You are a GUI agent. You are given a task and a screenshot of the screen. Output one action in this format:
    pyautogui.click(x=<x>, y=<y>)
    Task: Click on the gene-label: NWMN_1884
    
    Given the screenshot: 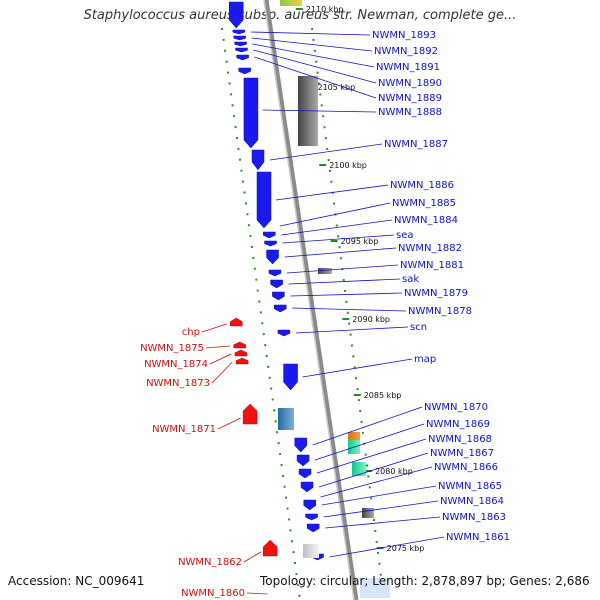 What is the action you would take?
    pyautogui.click(x=426, y=220)
    